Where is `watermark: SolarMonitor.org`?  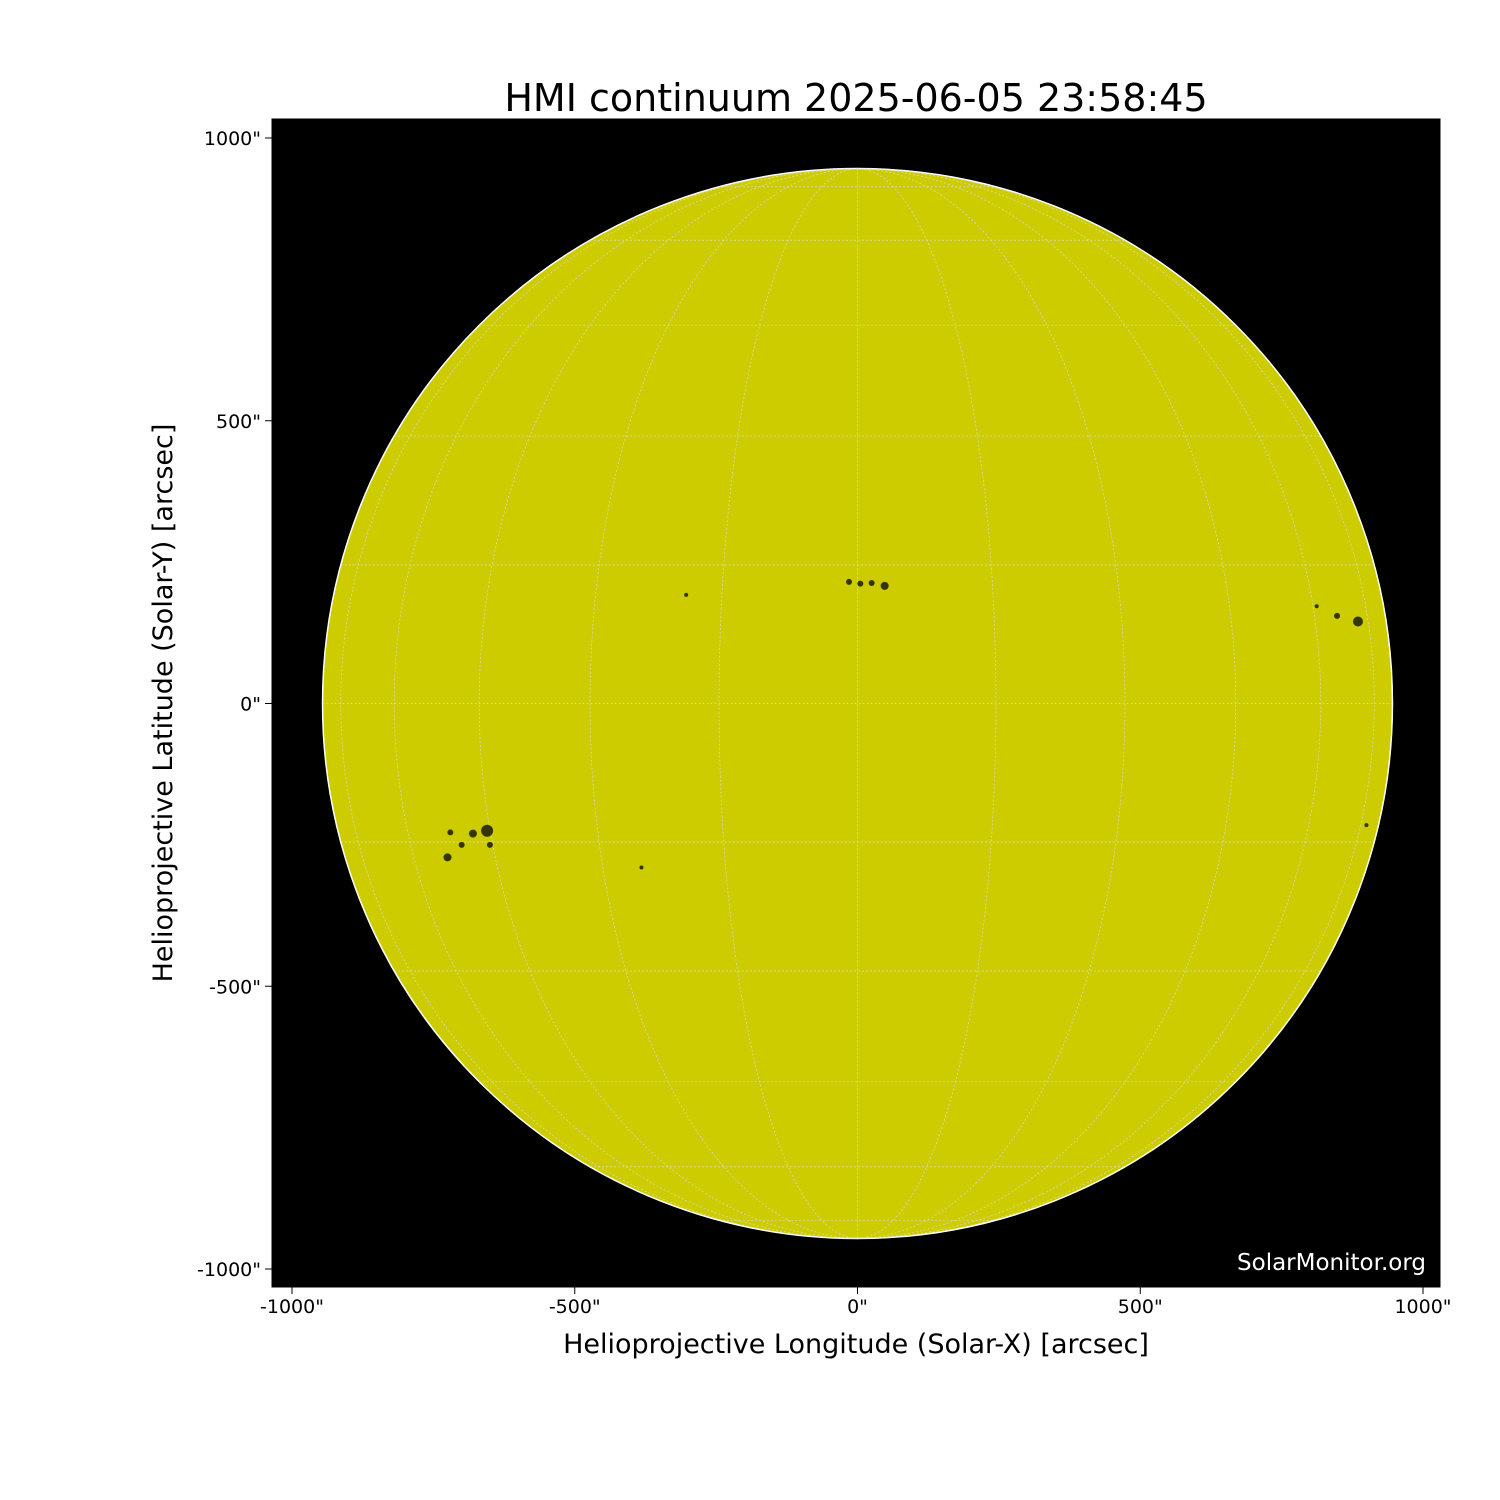 watermark: SolarMonitor.org is located at coordinates (1331, 1263).